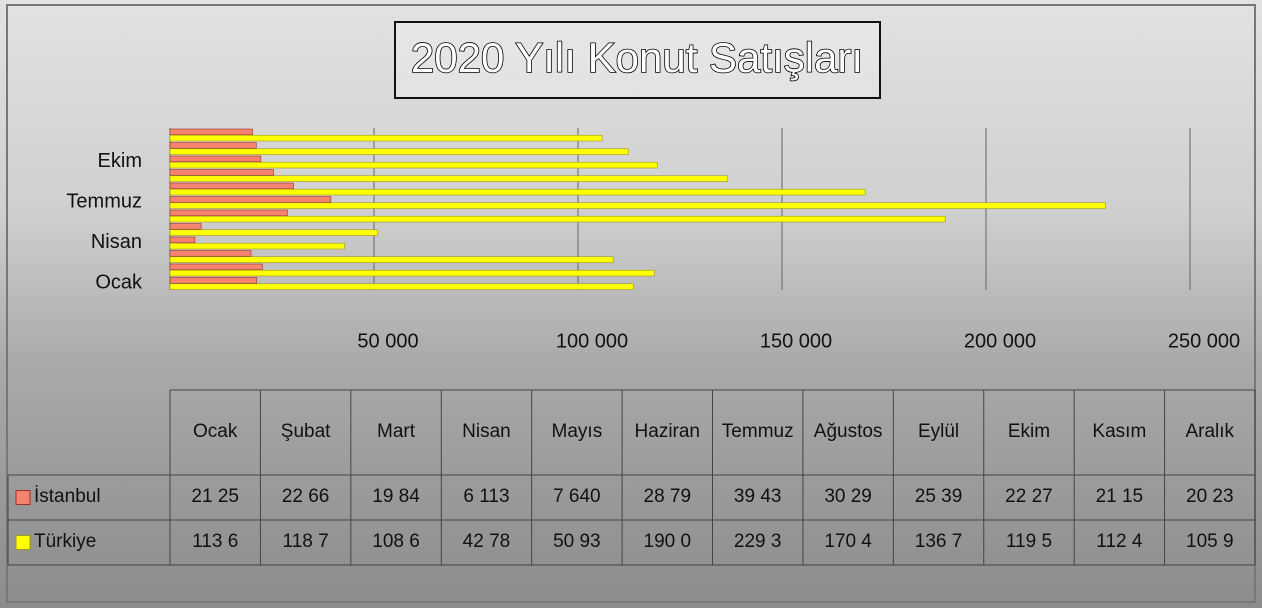  What do you see at coordinates (215, 432) in the screenshot?
I see `table-header: Ocak` at bounding box center [215, 432].